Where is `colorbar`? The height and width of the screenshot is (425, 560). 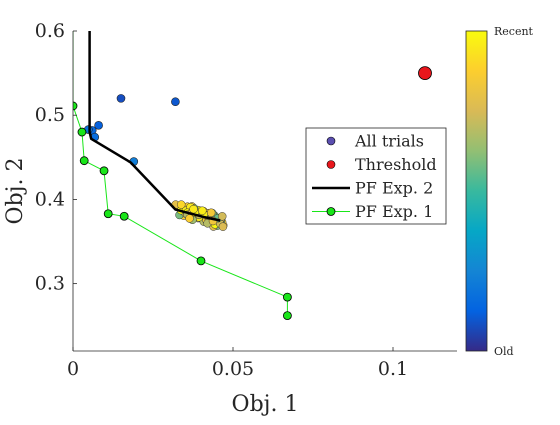
colorbar is located at coordinates (476, 191).